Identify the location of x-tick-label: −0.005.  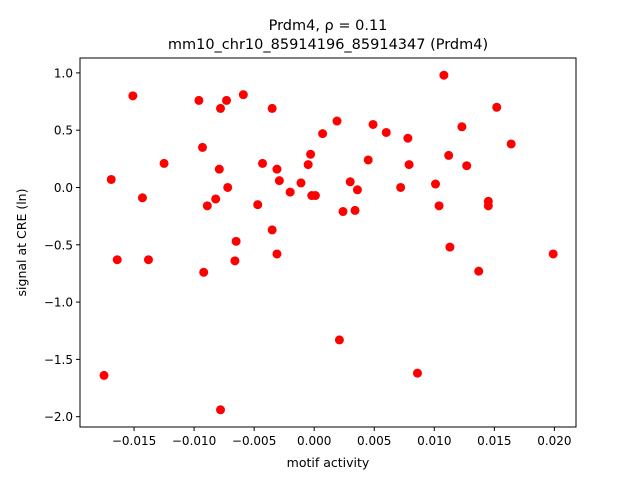
(254, 441).